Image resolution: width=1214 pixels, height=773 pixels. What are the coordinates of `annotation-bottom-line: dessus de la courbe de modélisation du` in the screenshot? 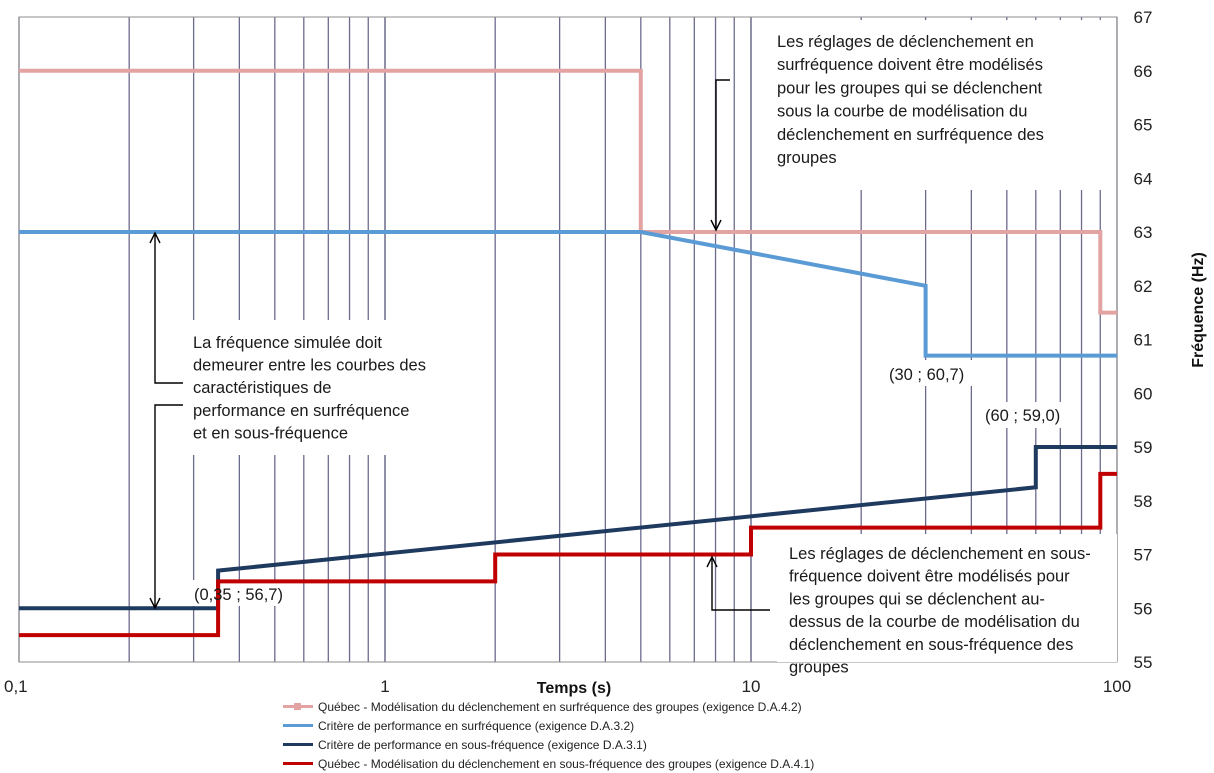 It's located at (934, 622).